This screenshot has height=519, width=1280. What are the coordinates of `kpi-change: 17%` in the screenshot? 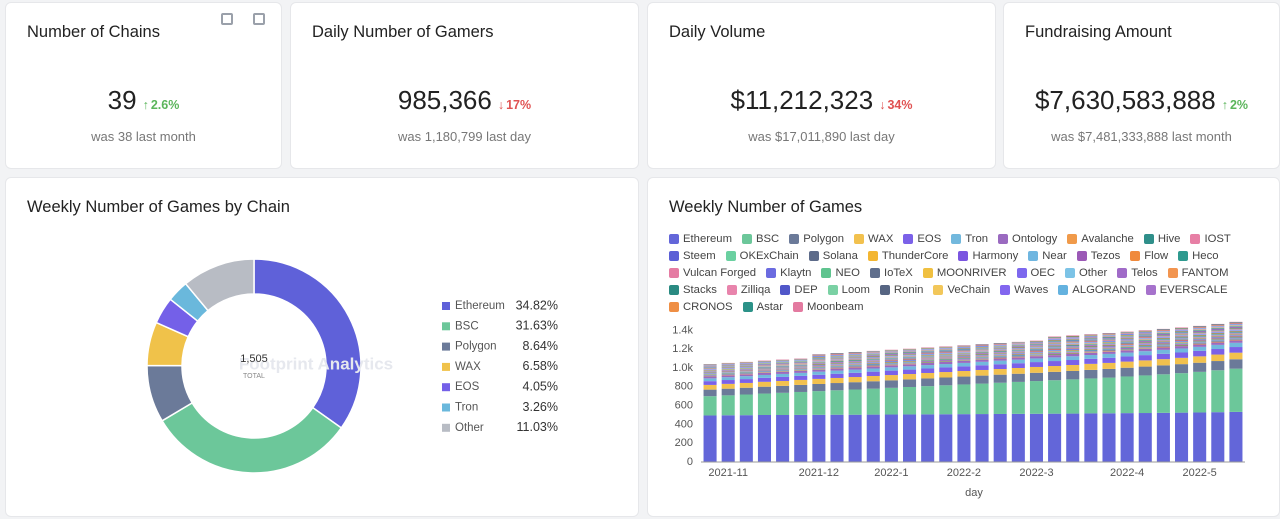 It's located at (514, 105).